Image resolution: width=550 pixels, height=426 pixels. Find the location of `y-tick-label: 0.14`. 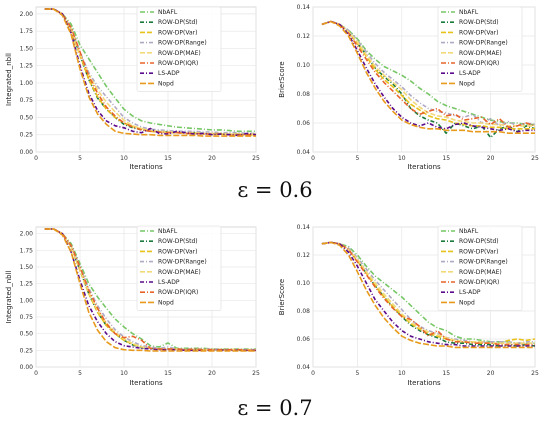

y-tick-label: 0.14 is located at coordinates (304, 7).